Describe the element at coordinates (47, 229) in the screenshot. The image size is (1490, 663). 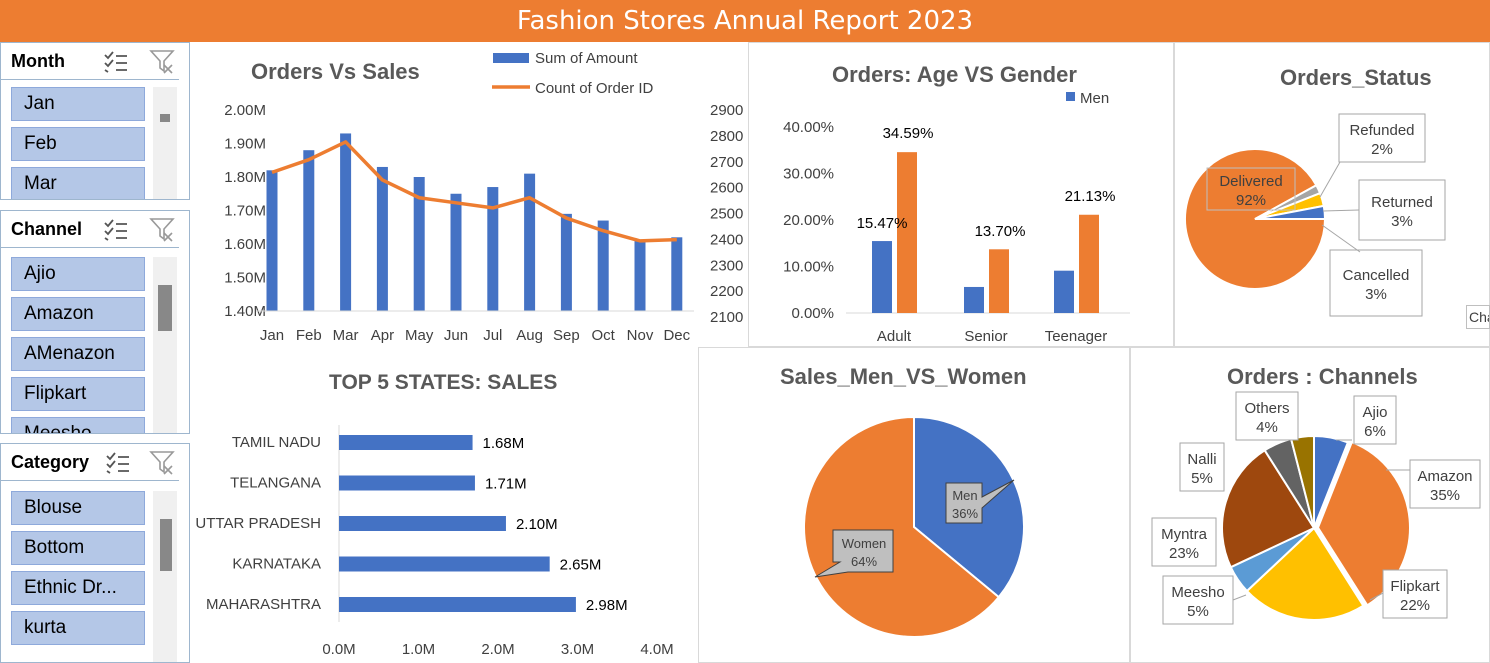
I see `channel-slicer-title: Channel` at that location.